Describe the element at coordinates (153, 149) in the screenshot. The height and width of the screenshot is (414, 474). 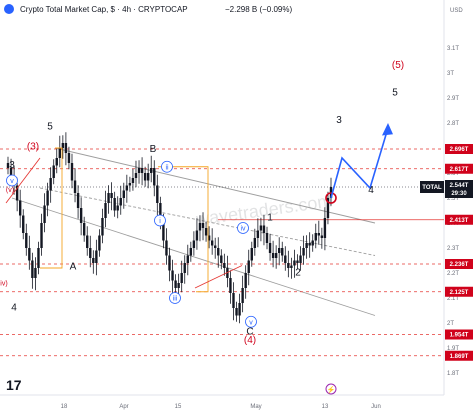
I see `wave-label: B` at that location.